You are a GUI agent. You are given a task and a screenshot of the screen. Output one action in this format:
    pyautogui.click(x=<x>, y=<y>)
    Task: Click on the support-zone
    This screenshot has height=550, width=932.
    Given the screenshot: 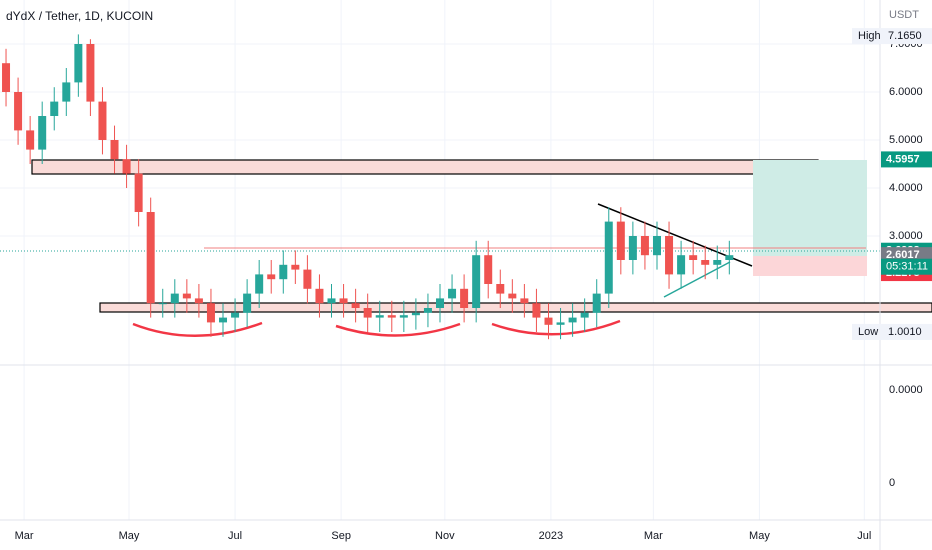 What is the action you would take?
    pyautogui.click(x=515, y=307)
    